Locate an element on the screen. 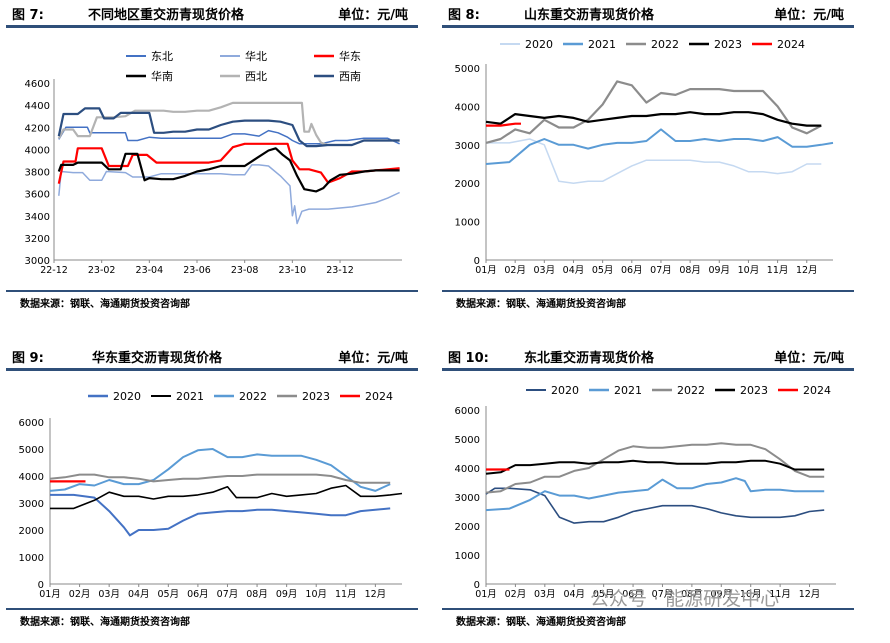 The height and width of the screenshot is (643, 890). series-line-西南 is located at coordinates (228, 127).